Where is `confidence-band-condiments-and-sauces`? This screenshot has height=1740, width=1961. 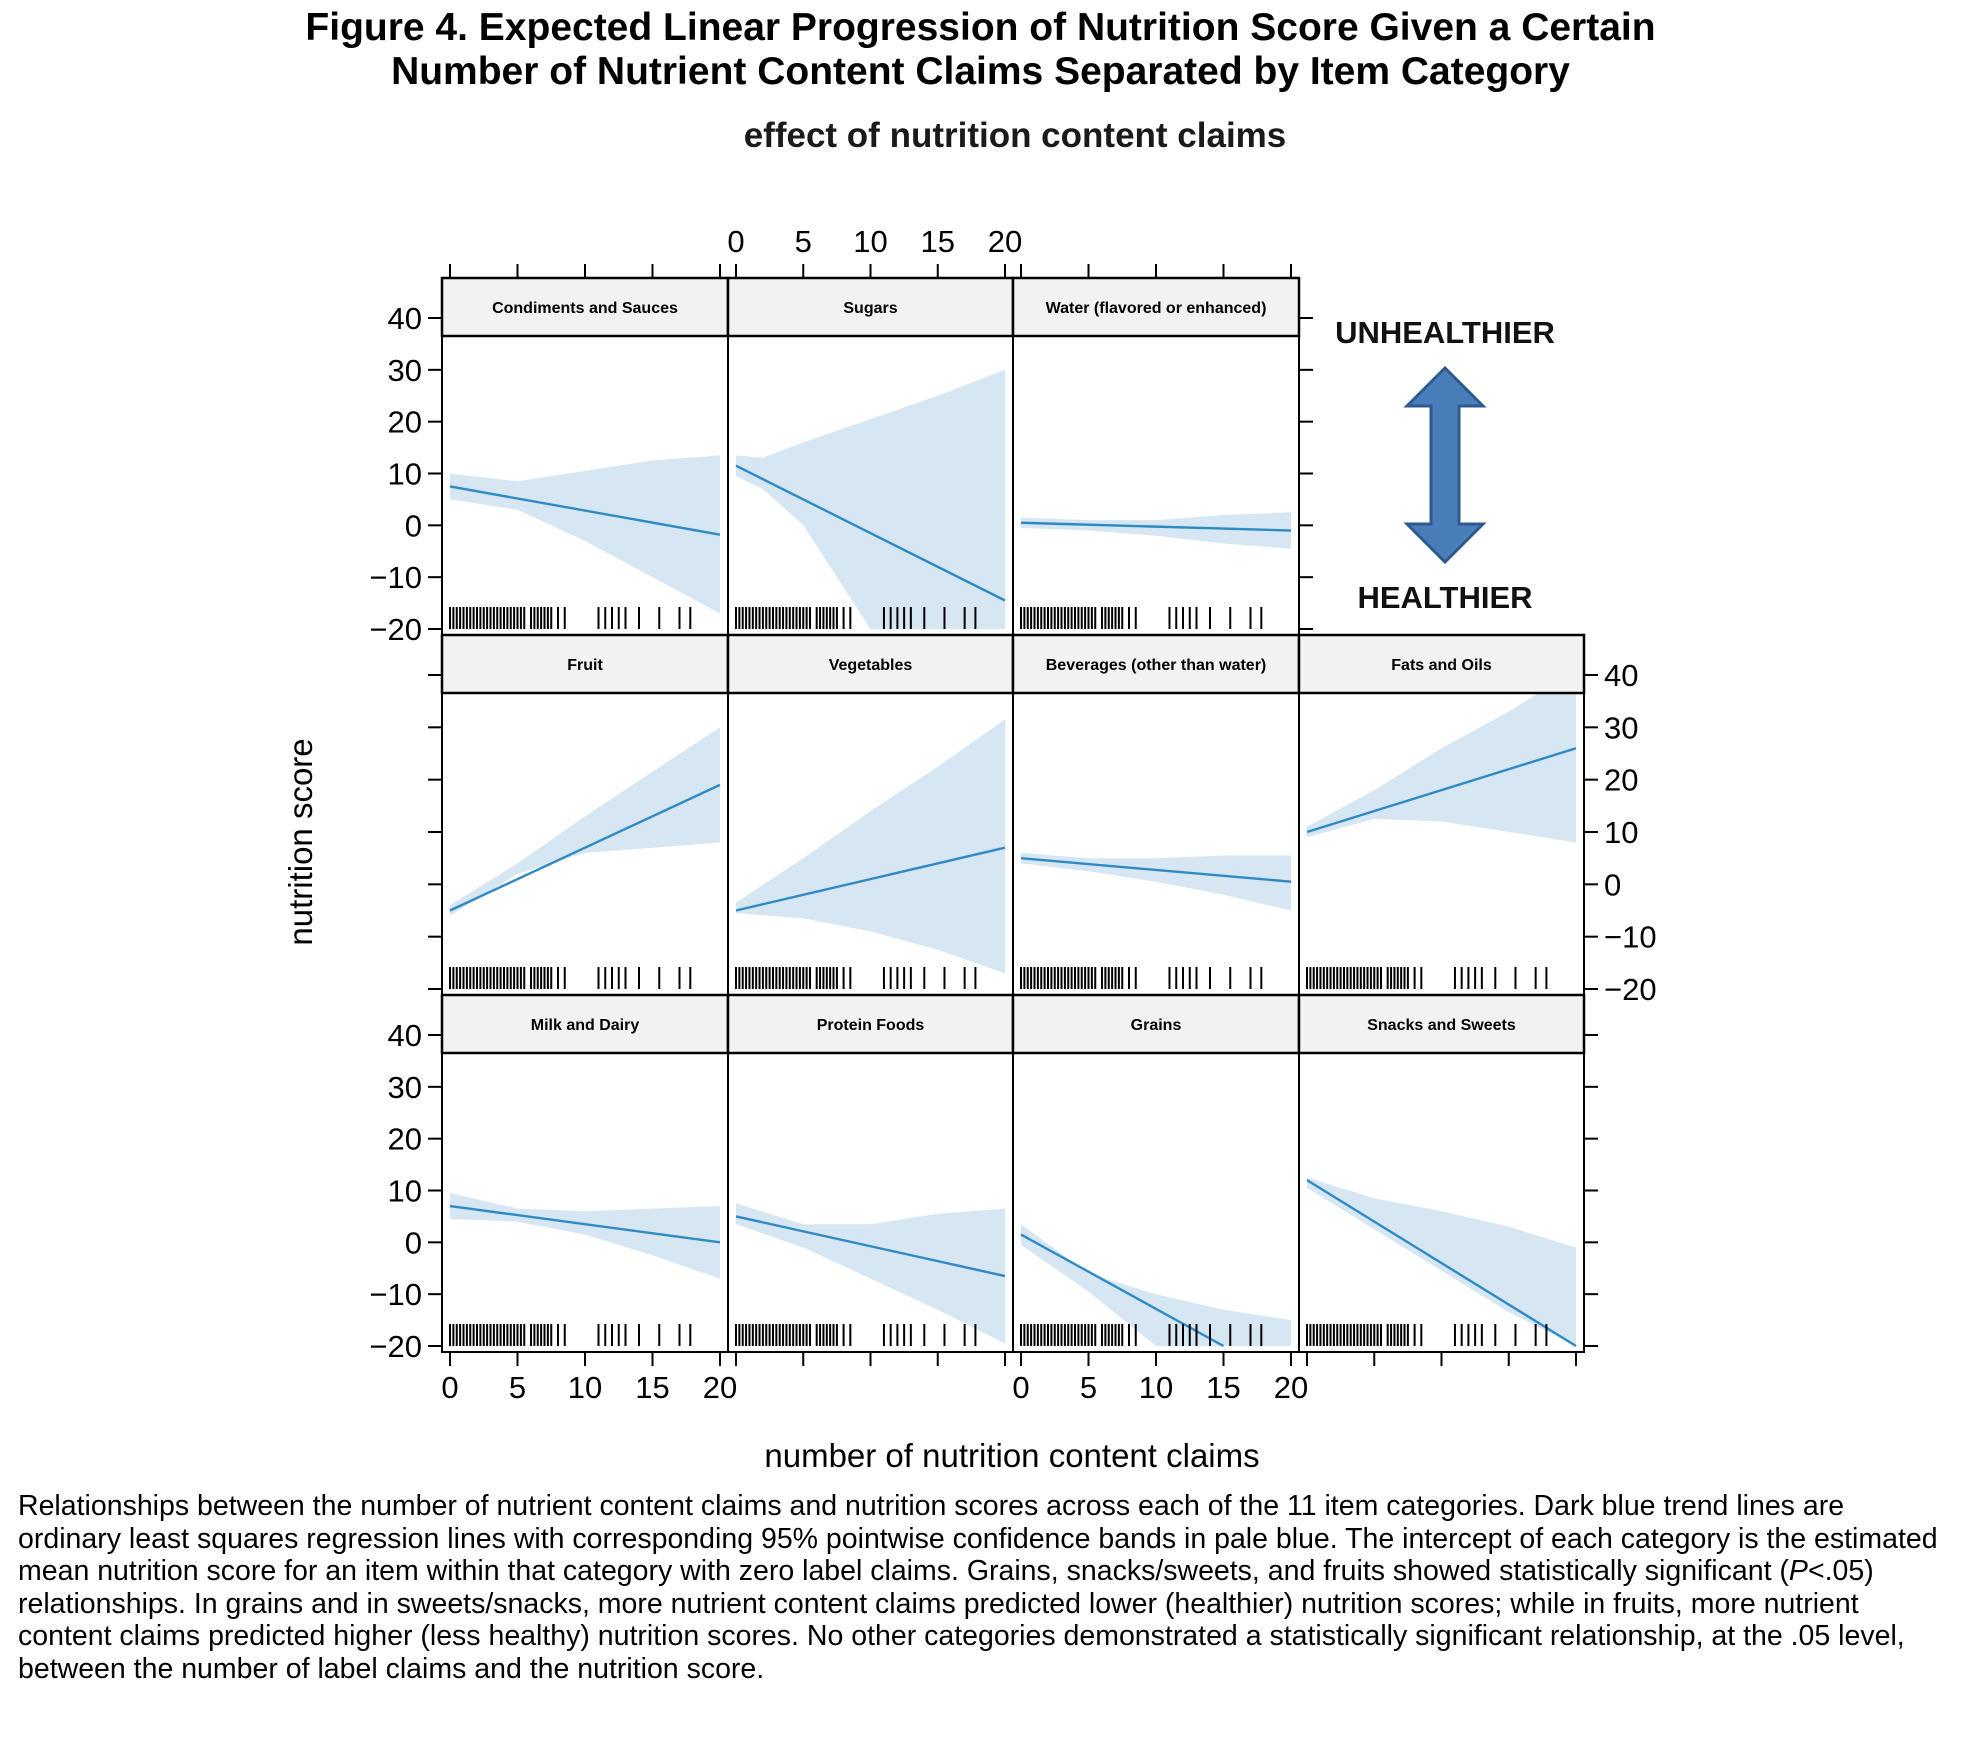 confidence-band-condiments-and-sauces is located at coordinates (585, 534).